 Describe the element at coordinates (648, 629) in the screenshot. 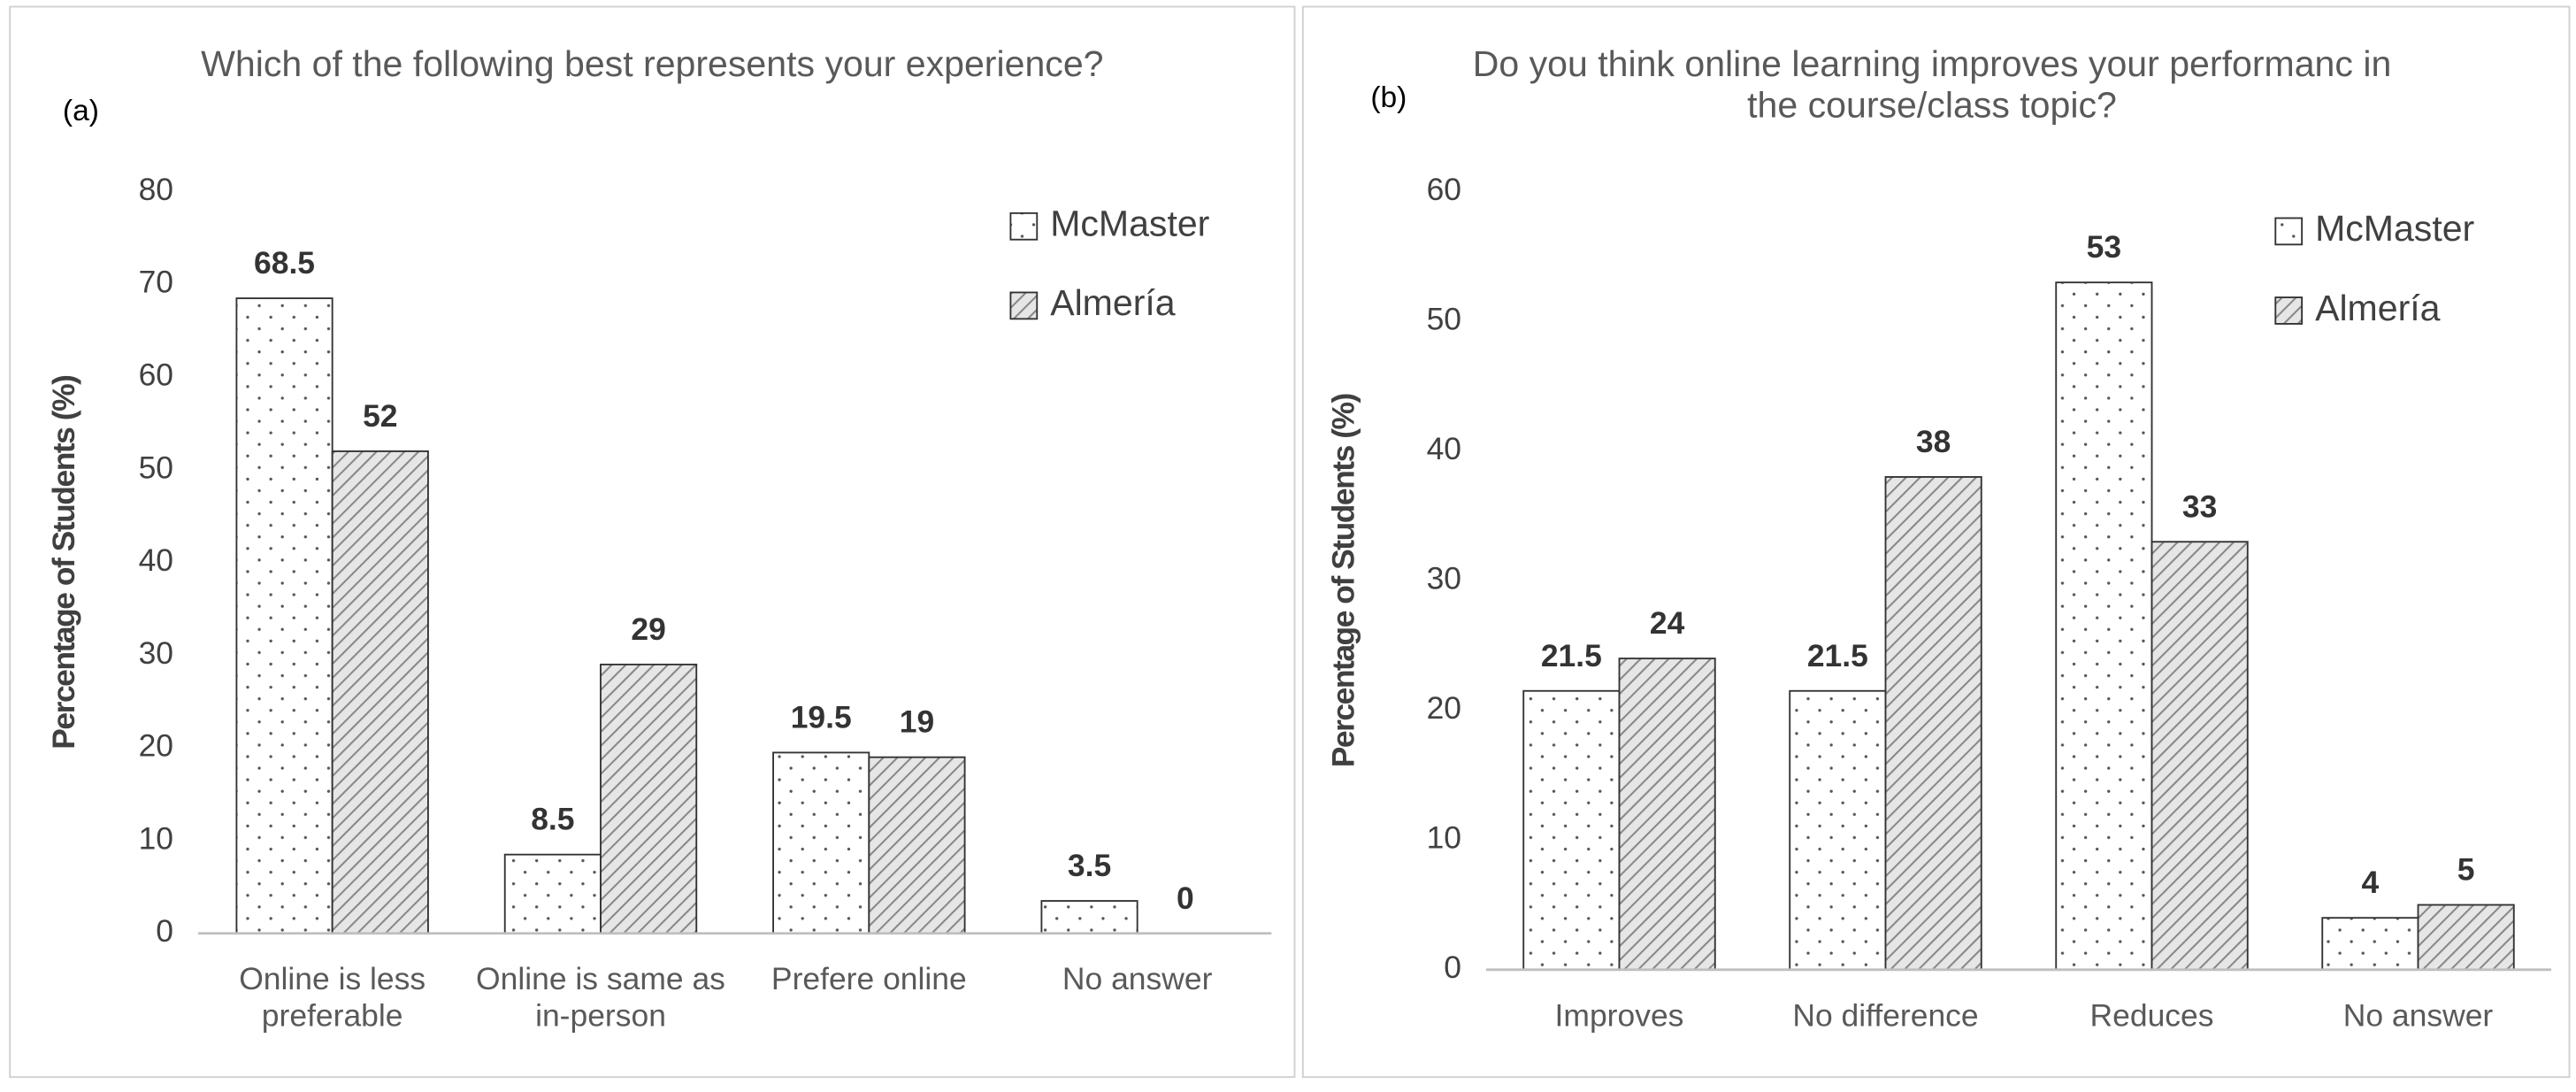

I see `data-label: 29` at that location.